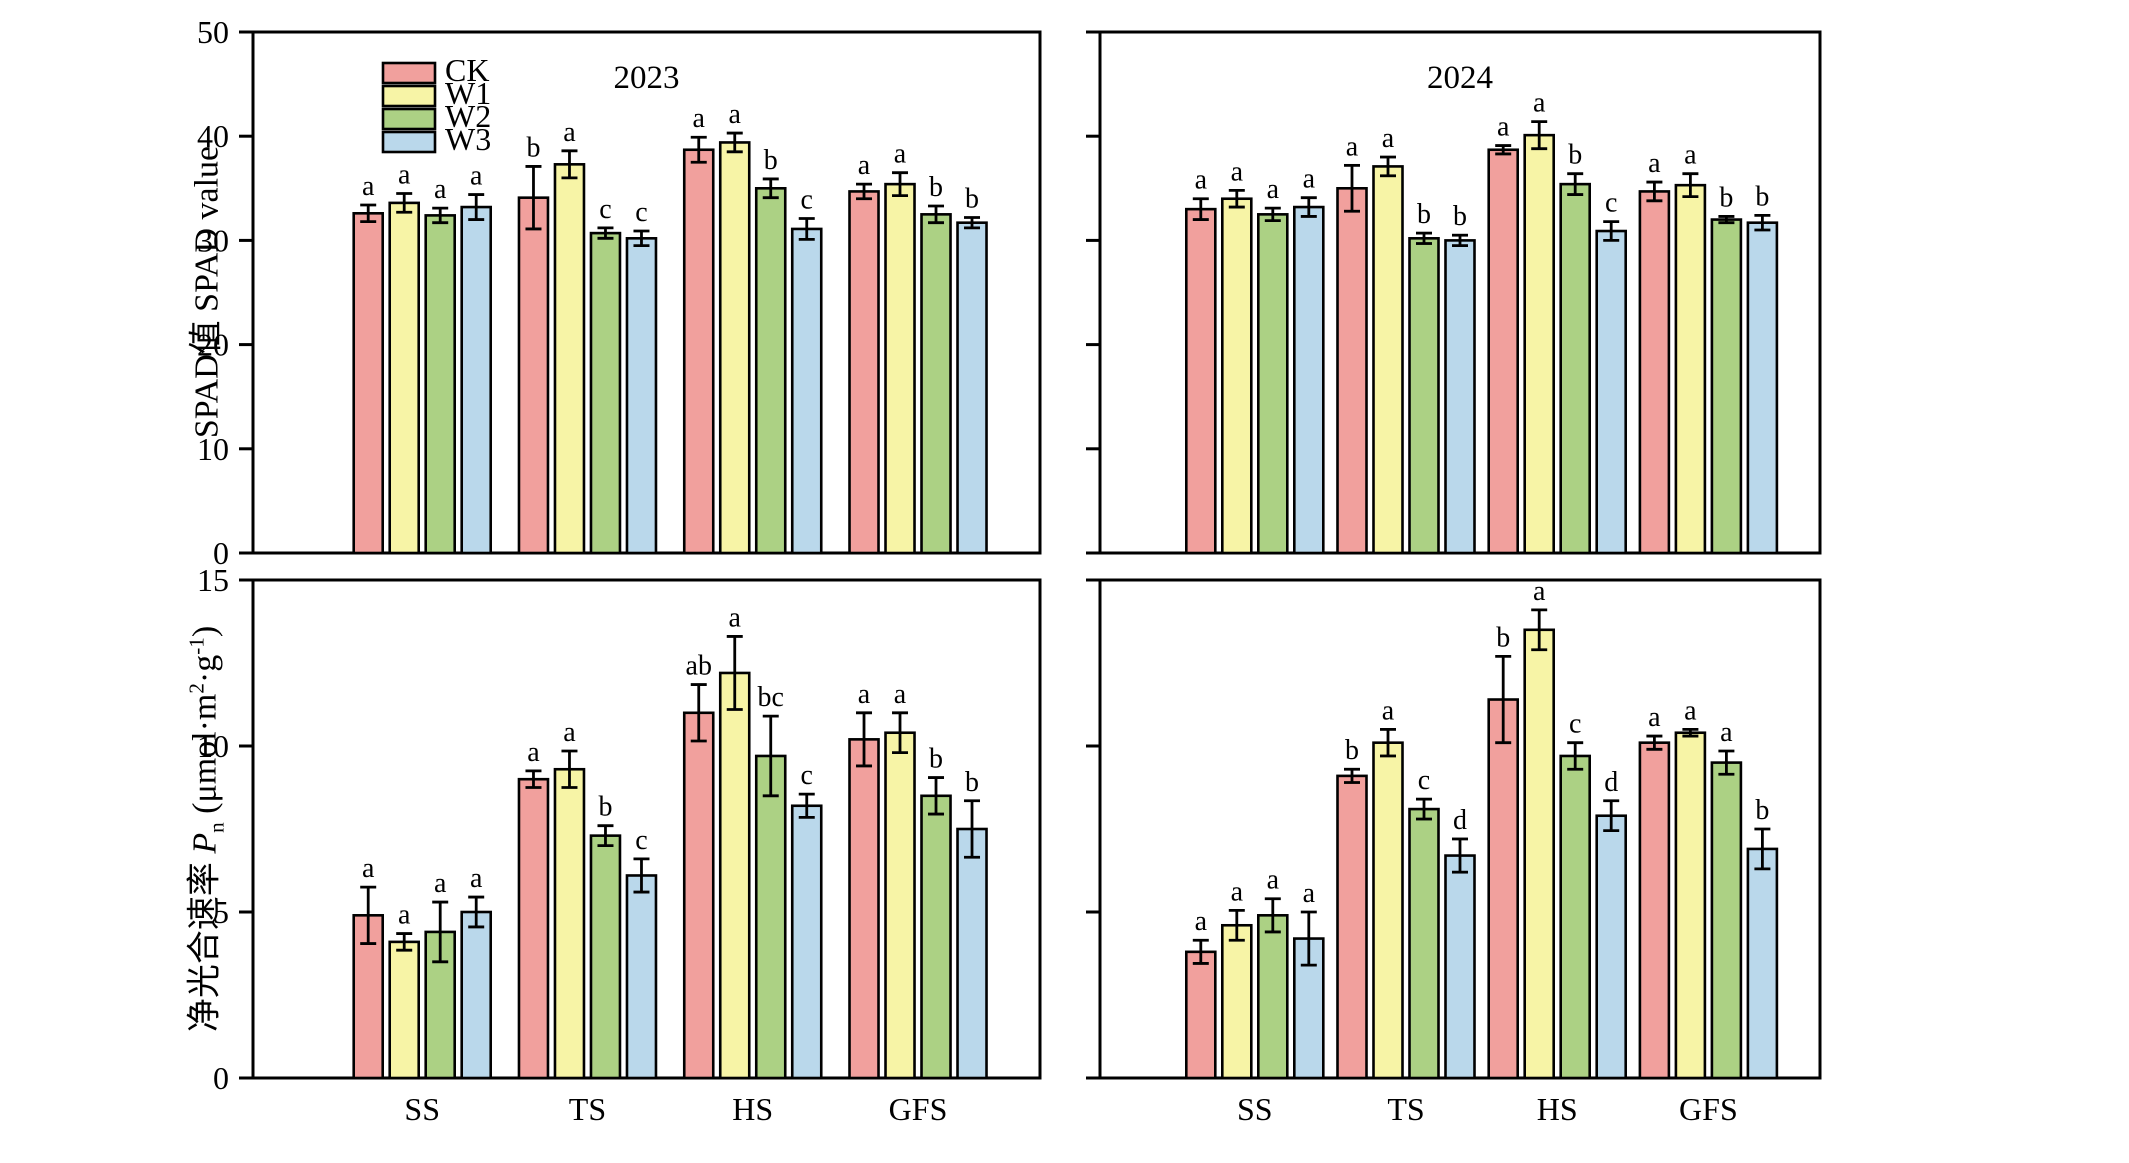  I want to click on sig-letter-W2-HS: b, so click(771, 160).